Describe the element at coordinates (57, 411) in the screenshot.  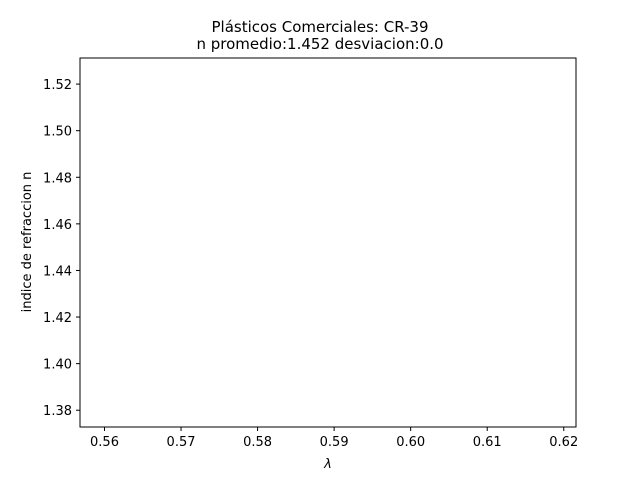
I see `y-tick-label: 1.38` at that location.